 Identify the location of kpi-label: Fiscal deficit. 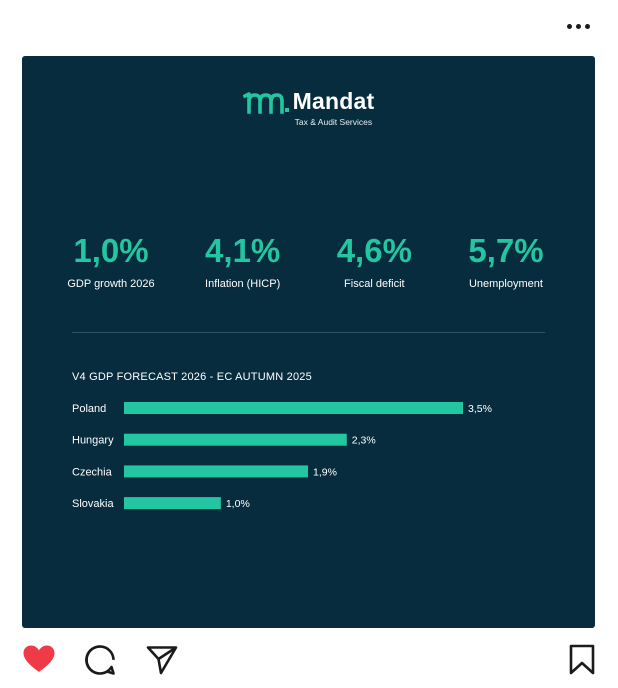
(374, 284).